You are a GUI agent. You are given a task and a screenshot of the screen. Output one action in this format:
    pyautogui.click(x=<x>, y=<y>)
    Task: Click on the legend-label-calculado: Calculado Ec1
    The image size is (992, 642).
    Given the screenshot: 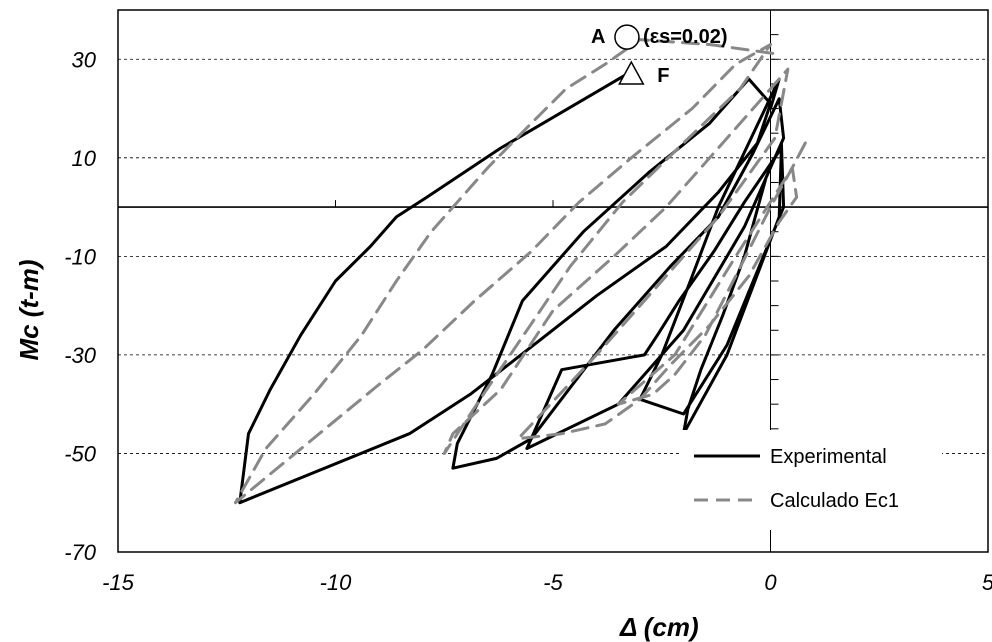 What is the action you would take?
    pyautogui.click(x=834, y=501)
    